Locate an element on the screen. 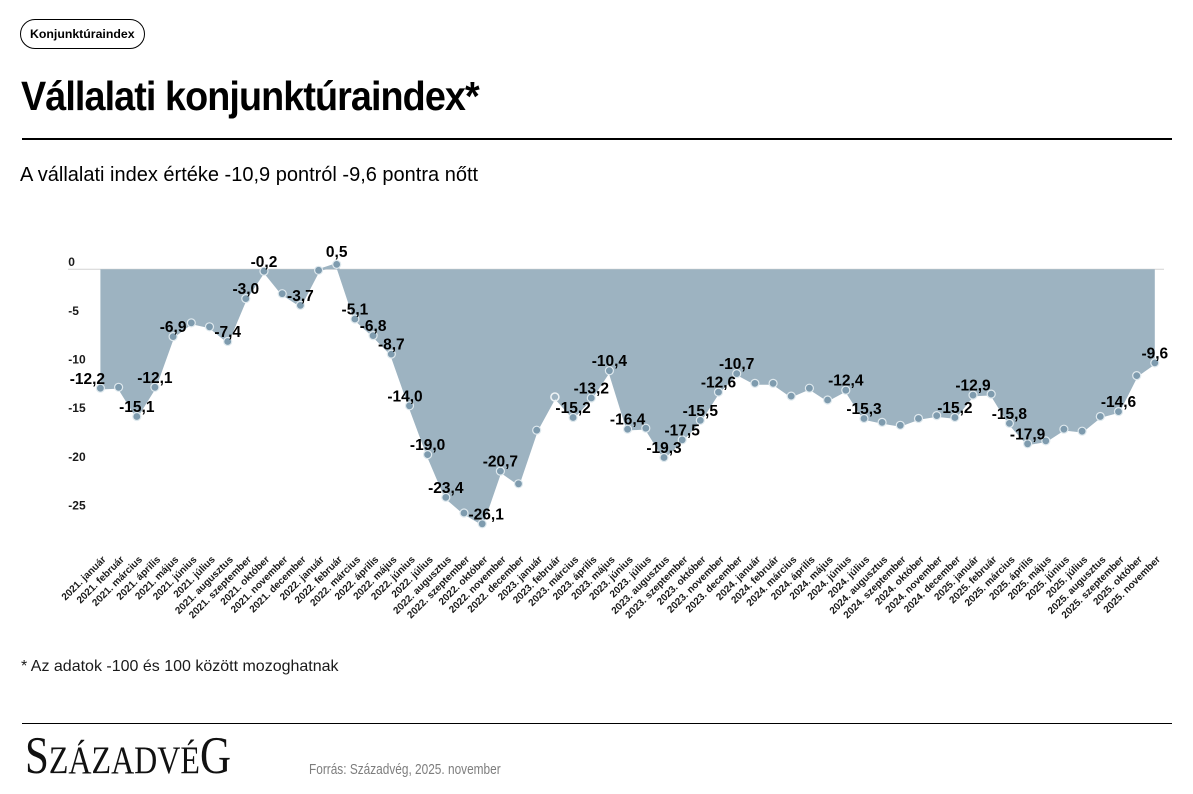 This screenshot has height=794, width=1193. svg-text: -15,8 is located at coordinates (1010, 414).